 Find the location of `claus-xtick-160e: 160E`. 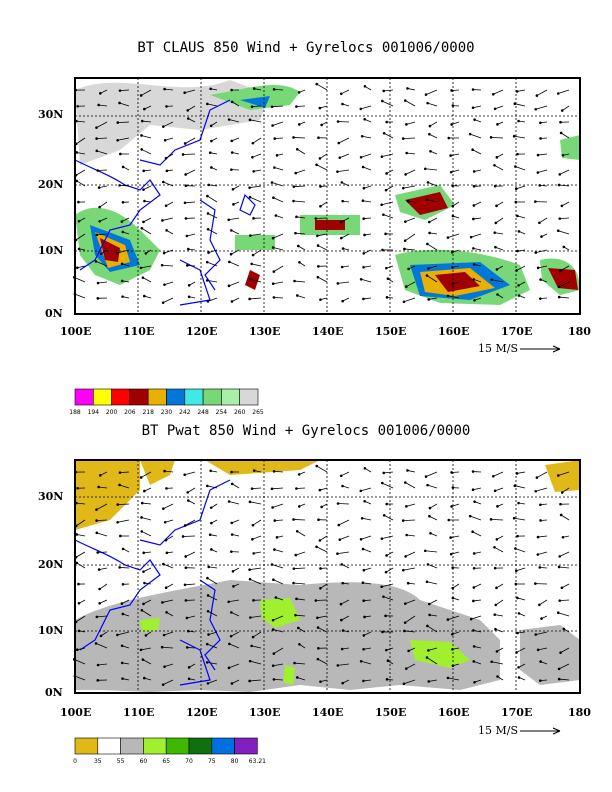

claus-xtick-160e: 160E is located at coordinates (454, 331).